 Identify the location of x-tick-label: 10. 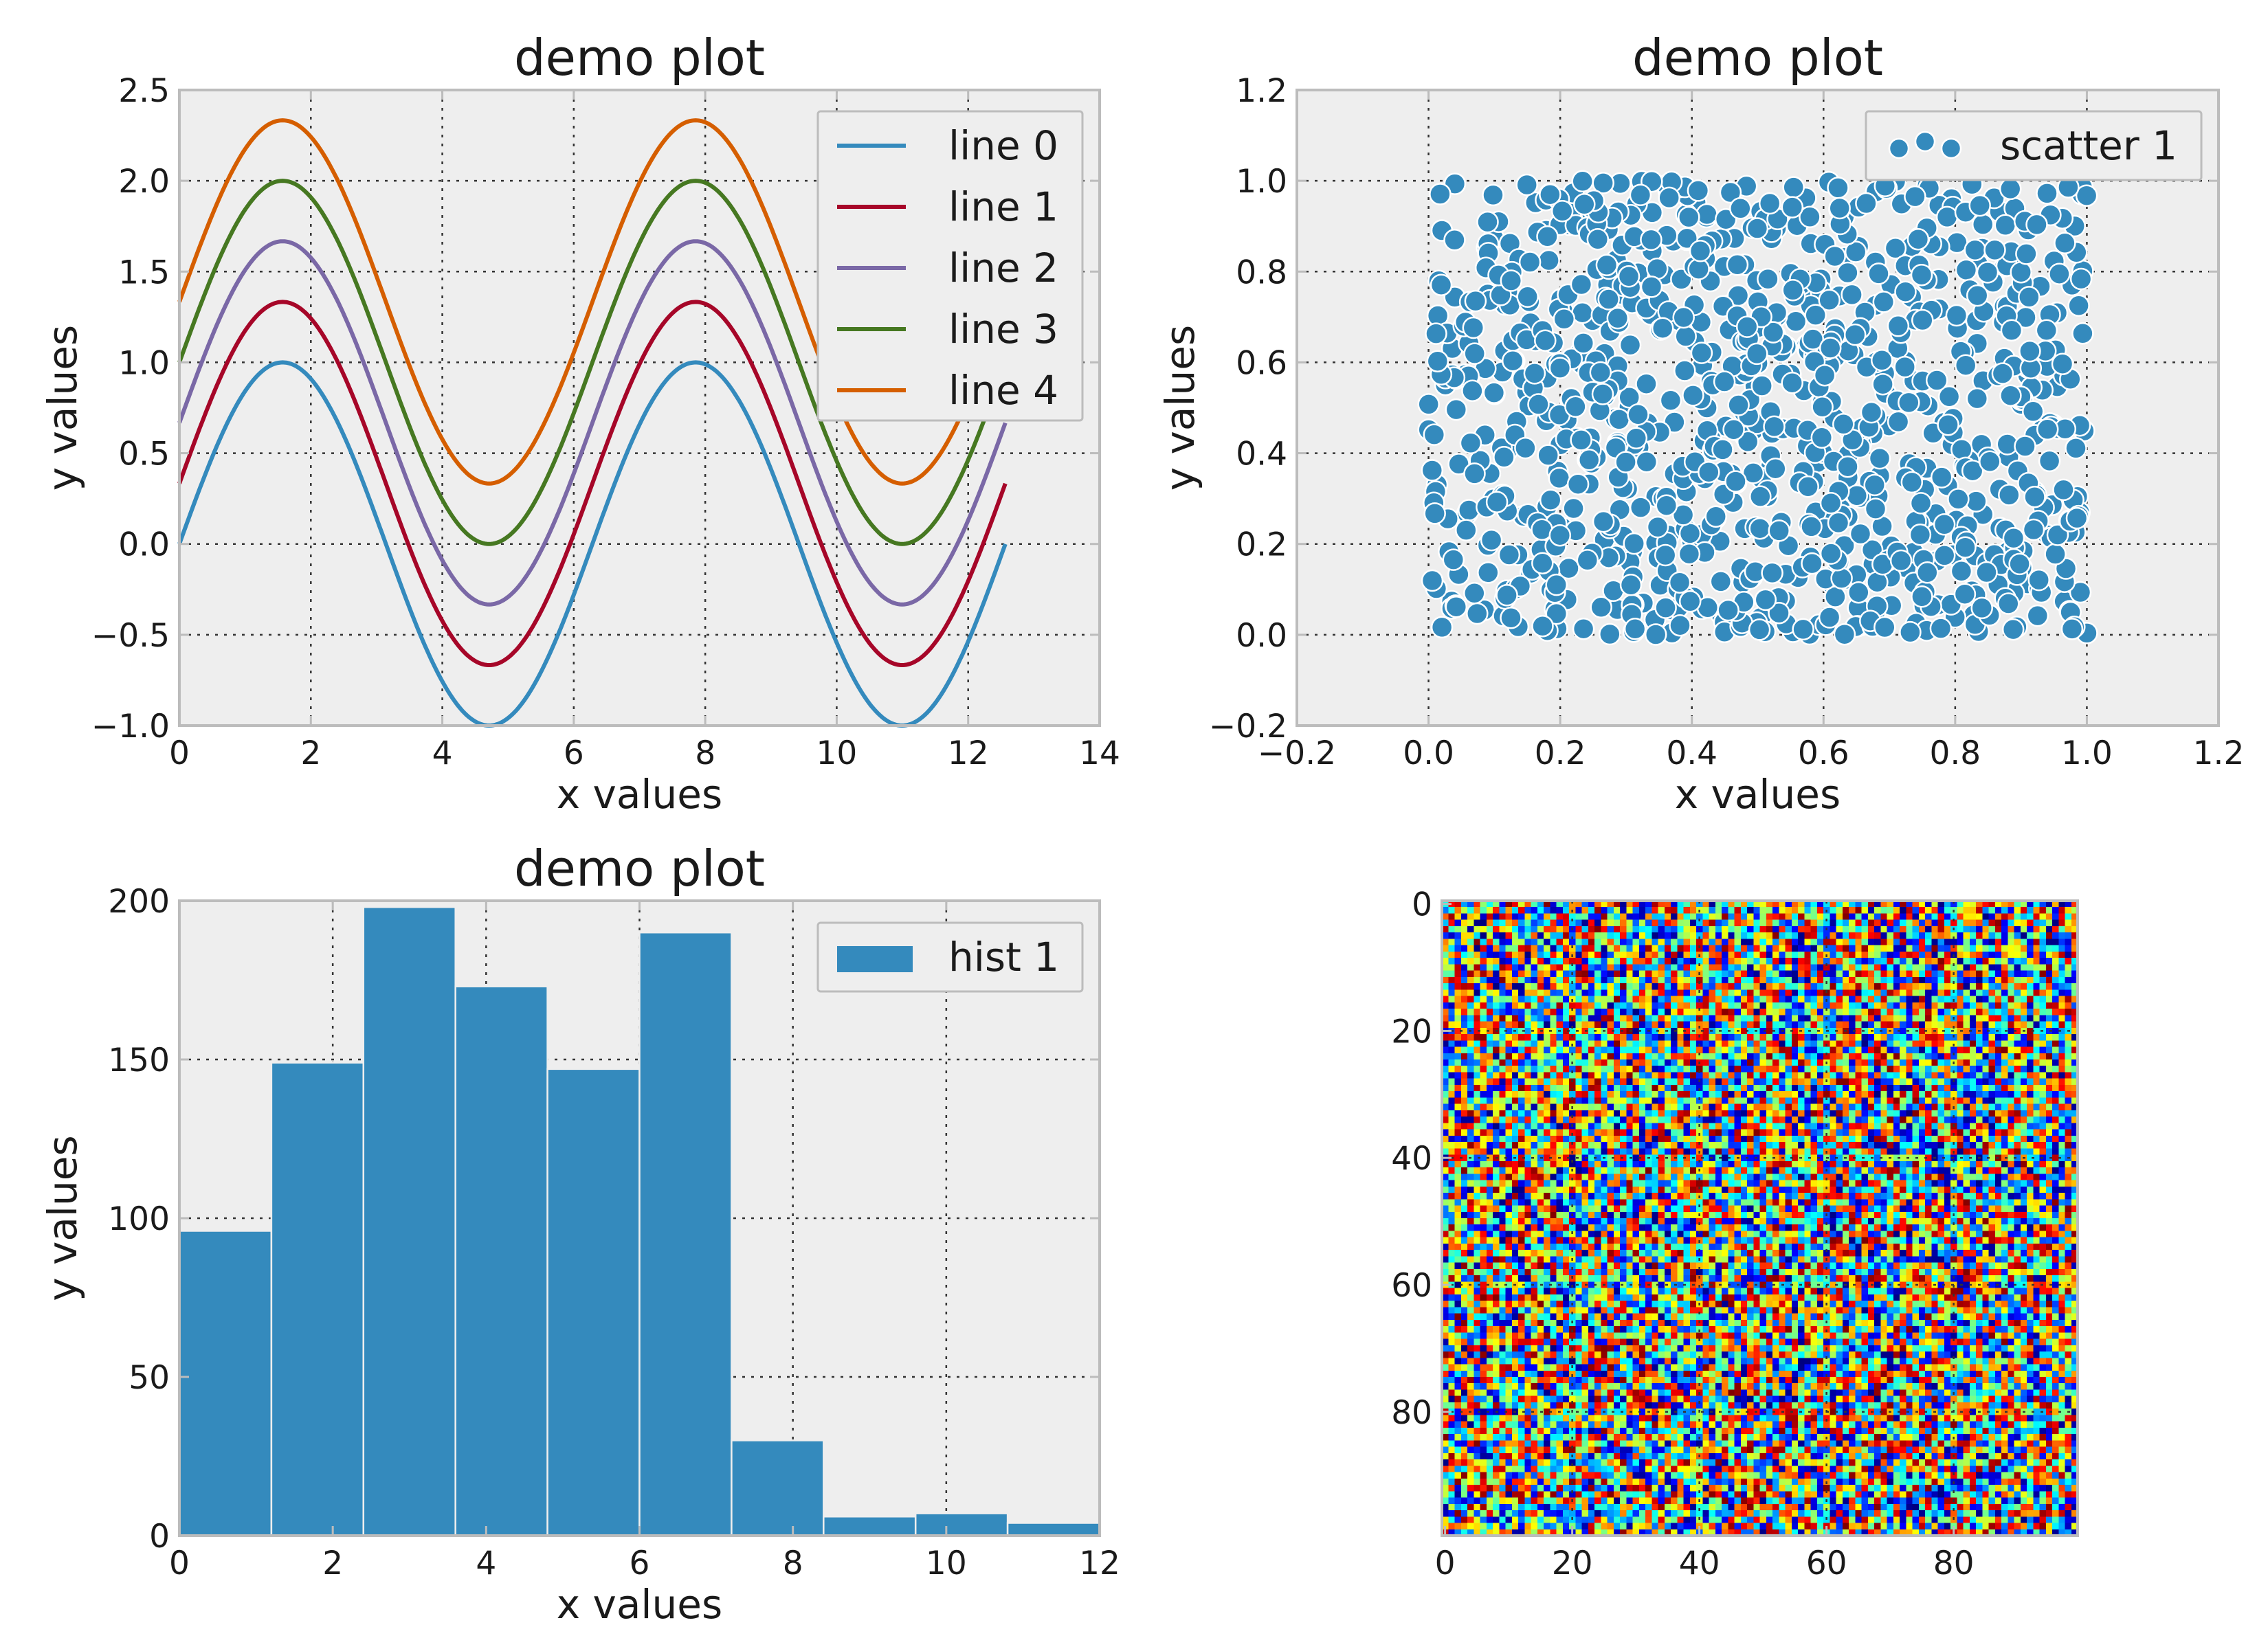
(837, 753).